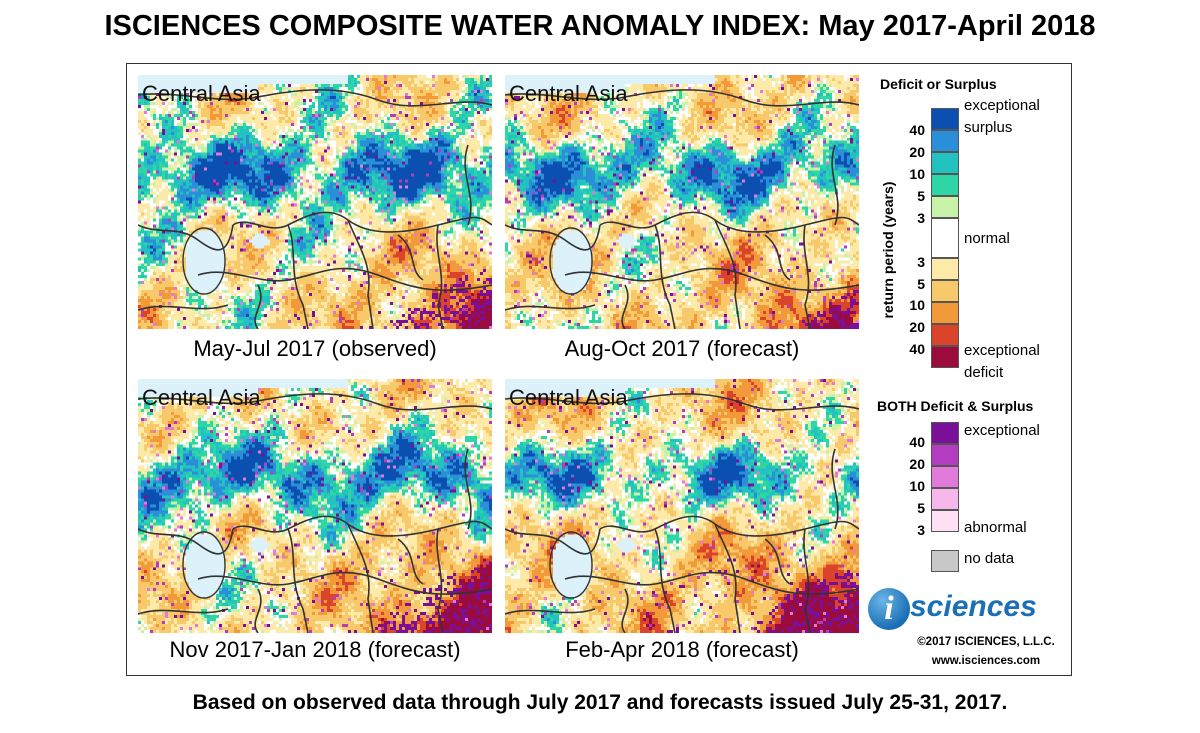 This screenshot has height=733, width=1200. I want to click on legend-swatch-normal, so click(945, 238).